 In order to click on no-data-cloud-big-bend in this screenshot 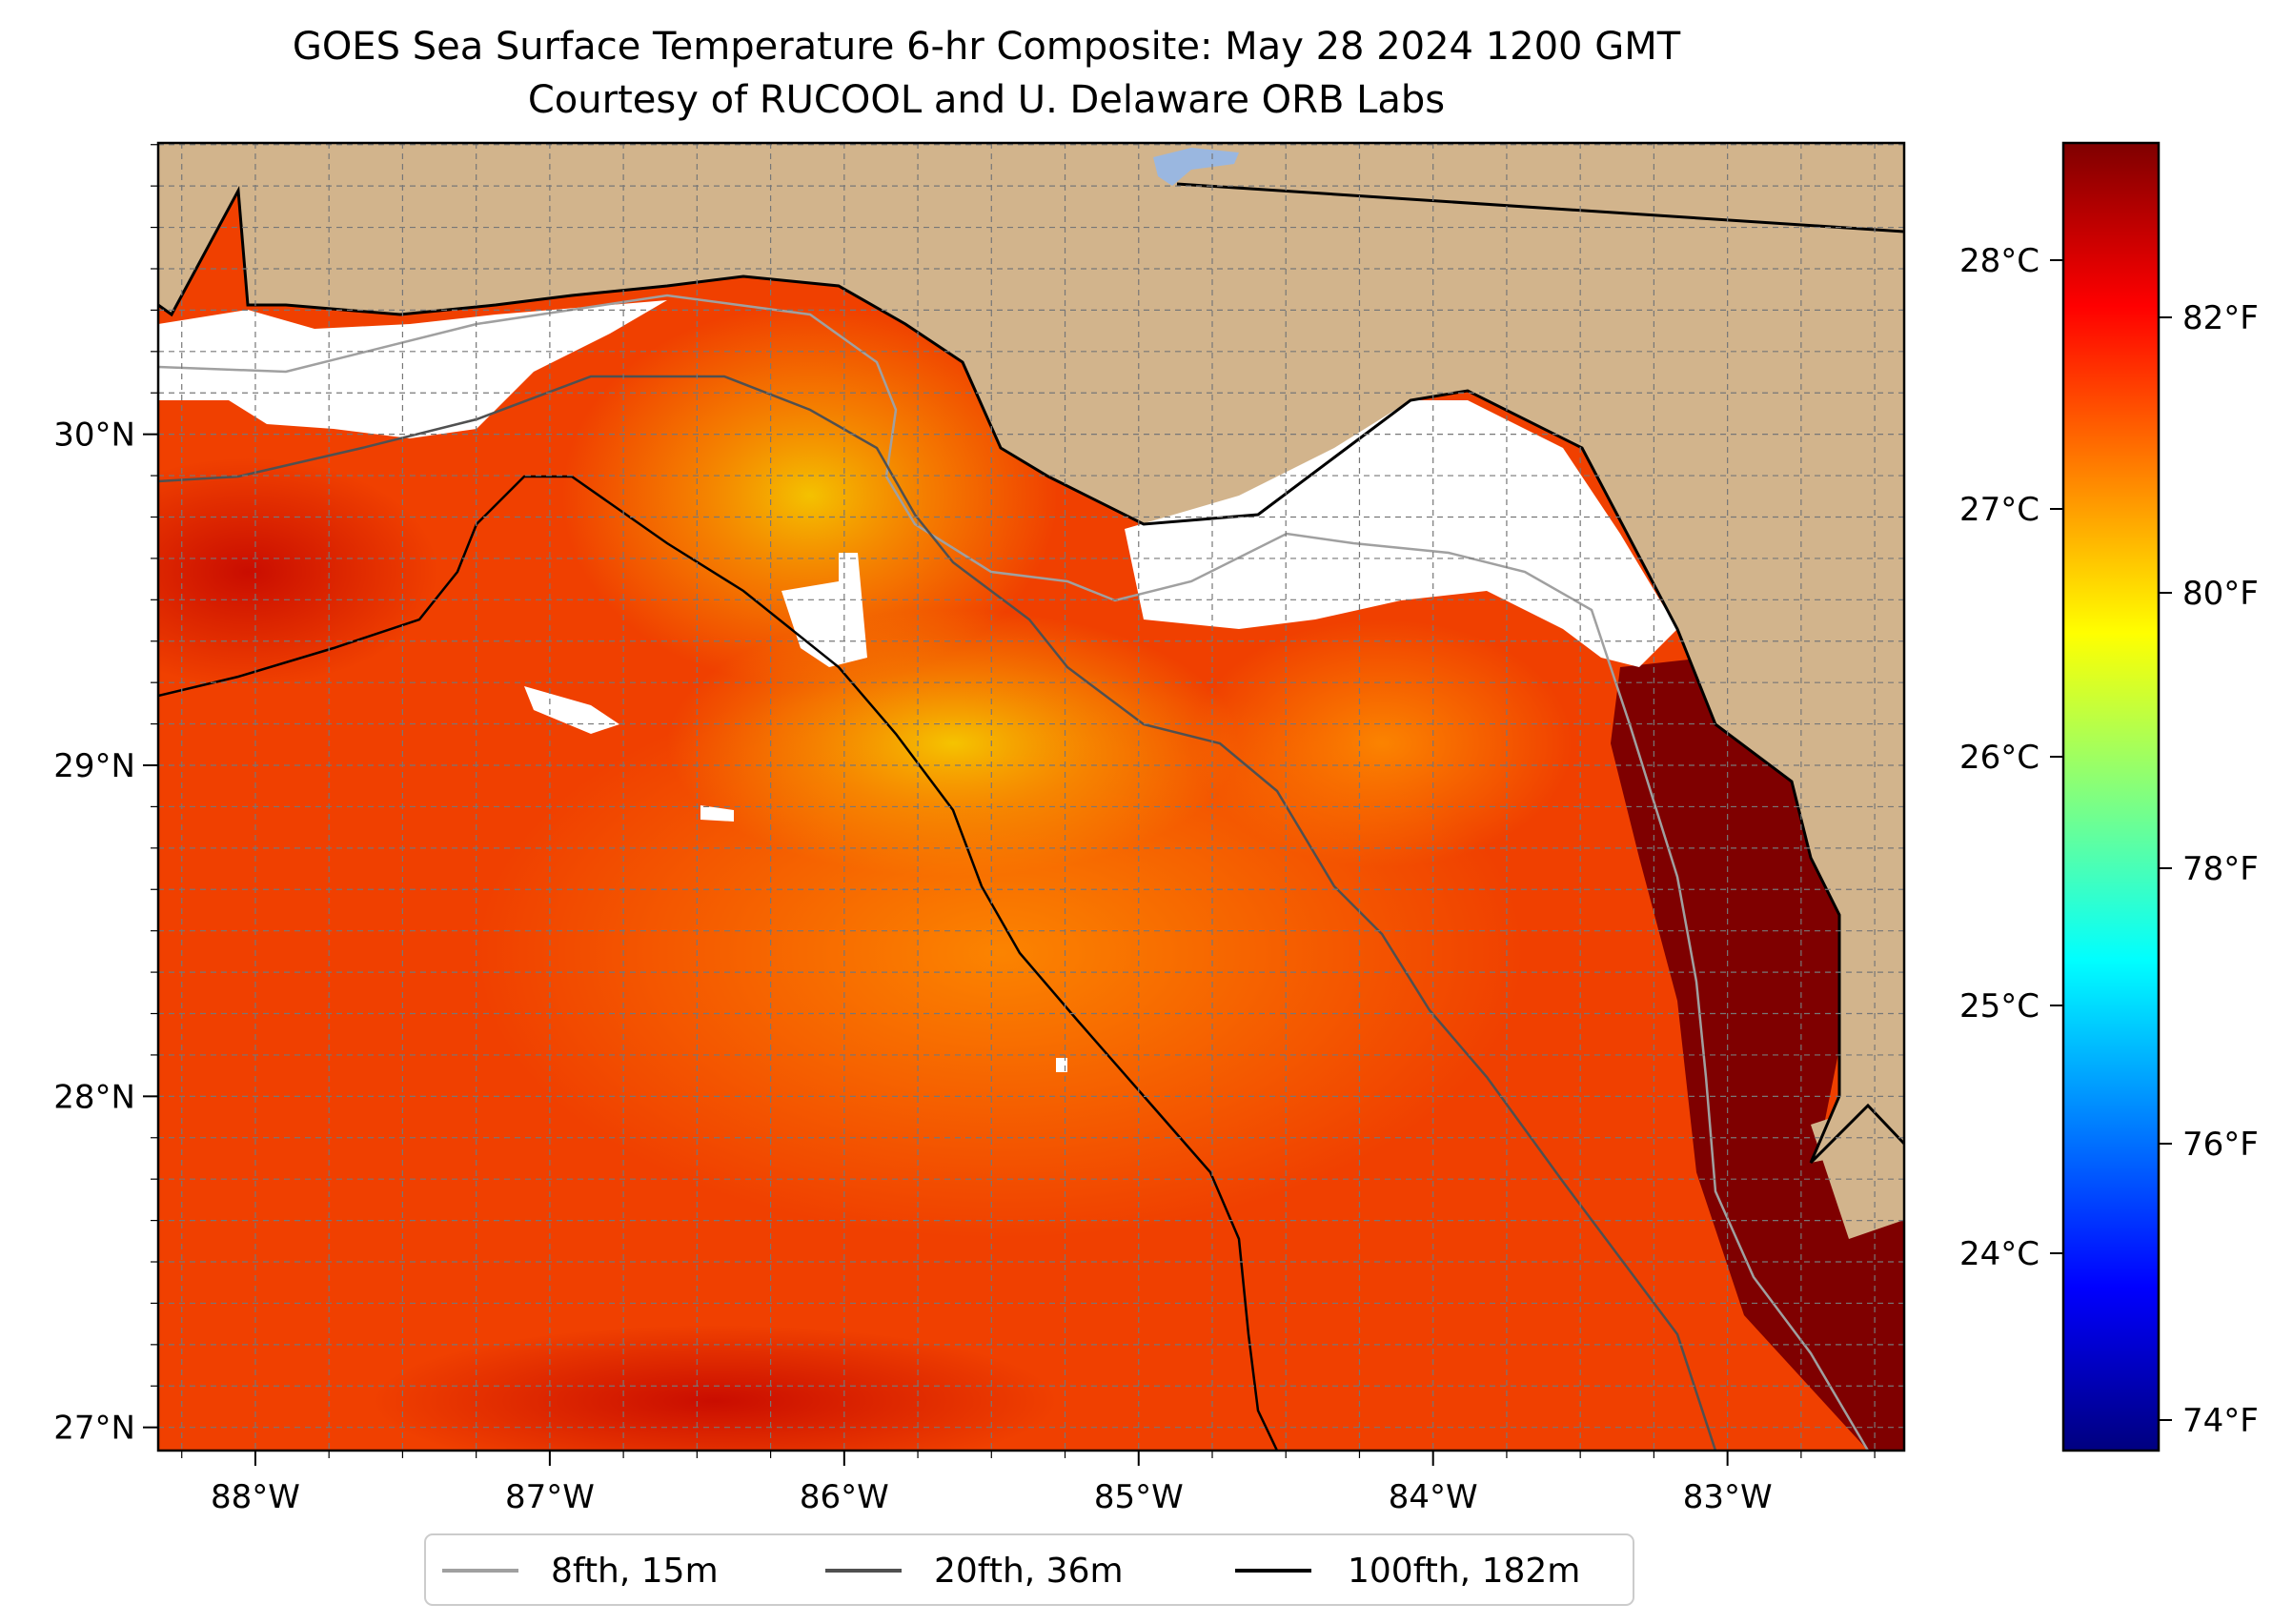, I will do `click(1401, 533)`.